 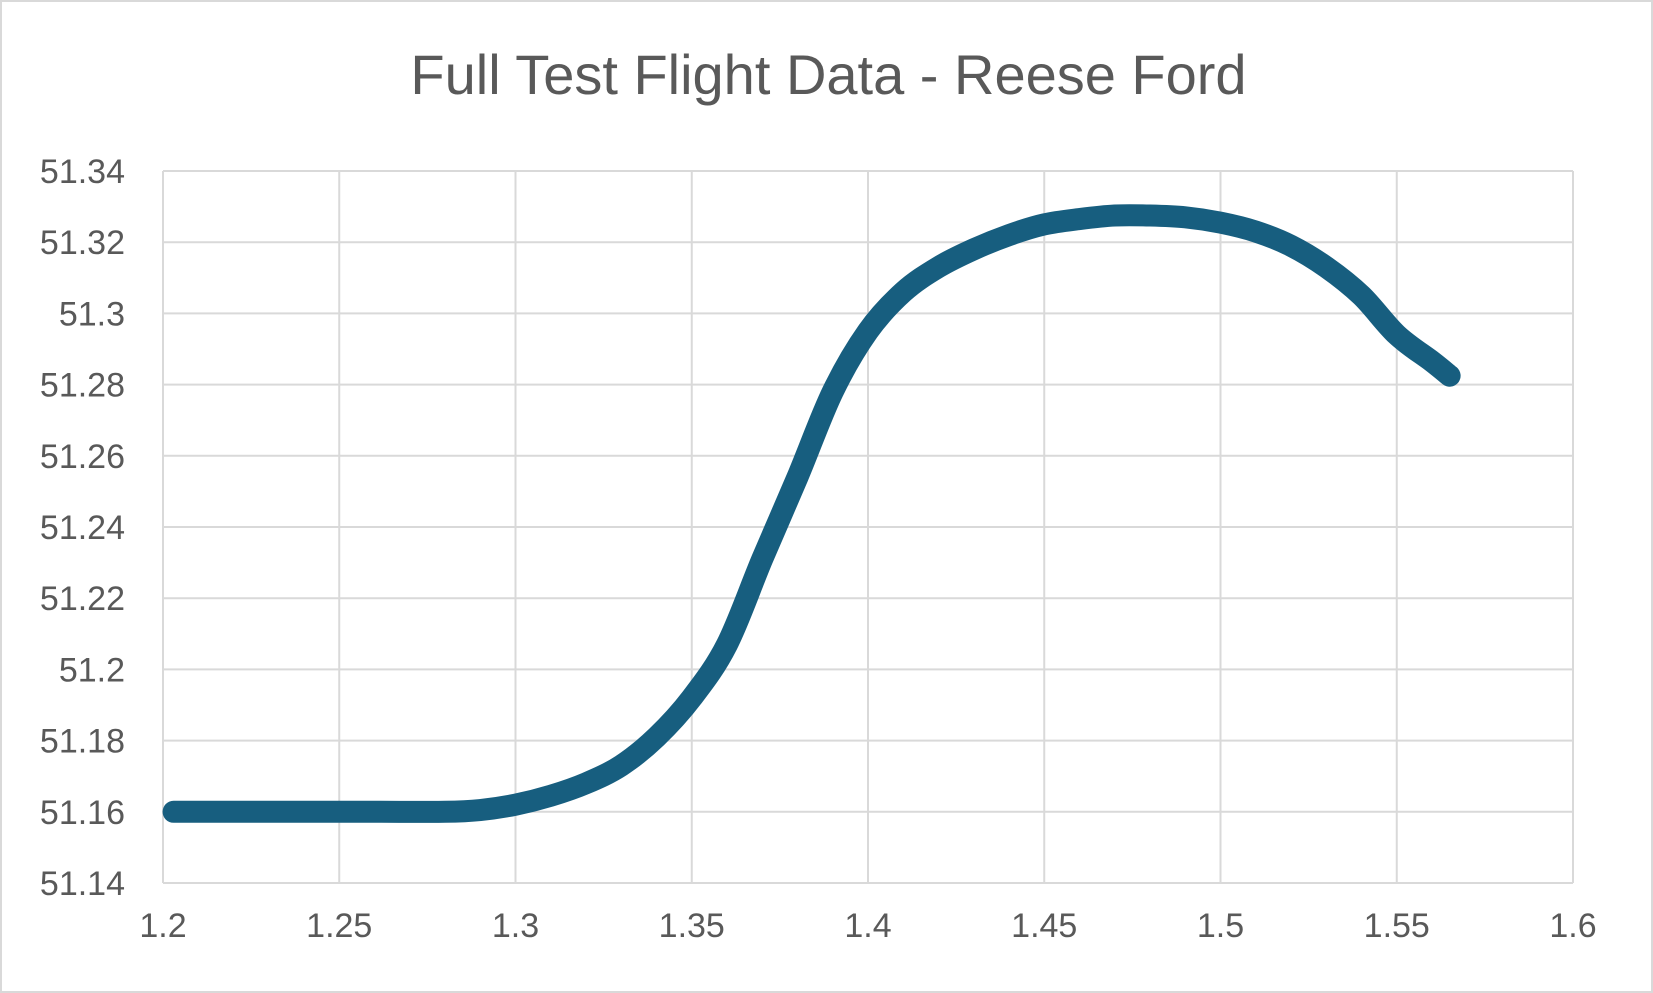 I want to click on y-tick-label: 51.22, so click(x=82, y=599).